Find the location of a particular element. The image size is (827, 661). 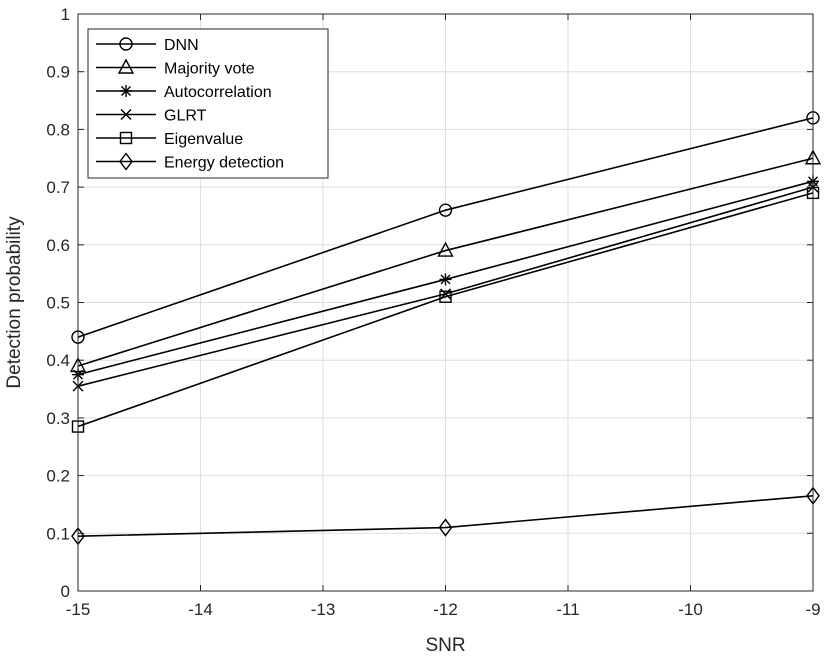

y-tick-label: 0.3 is located at coordinates (58, 418).